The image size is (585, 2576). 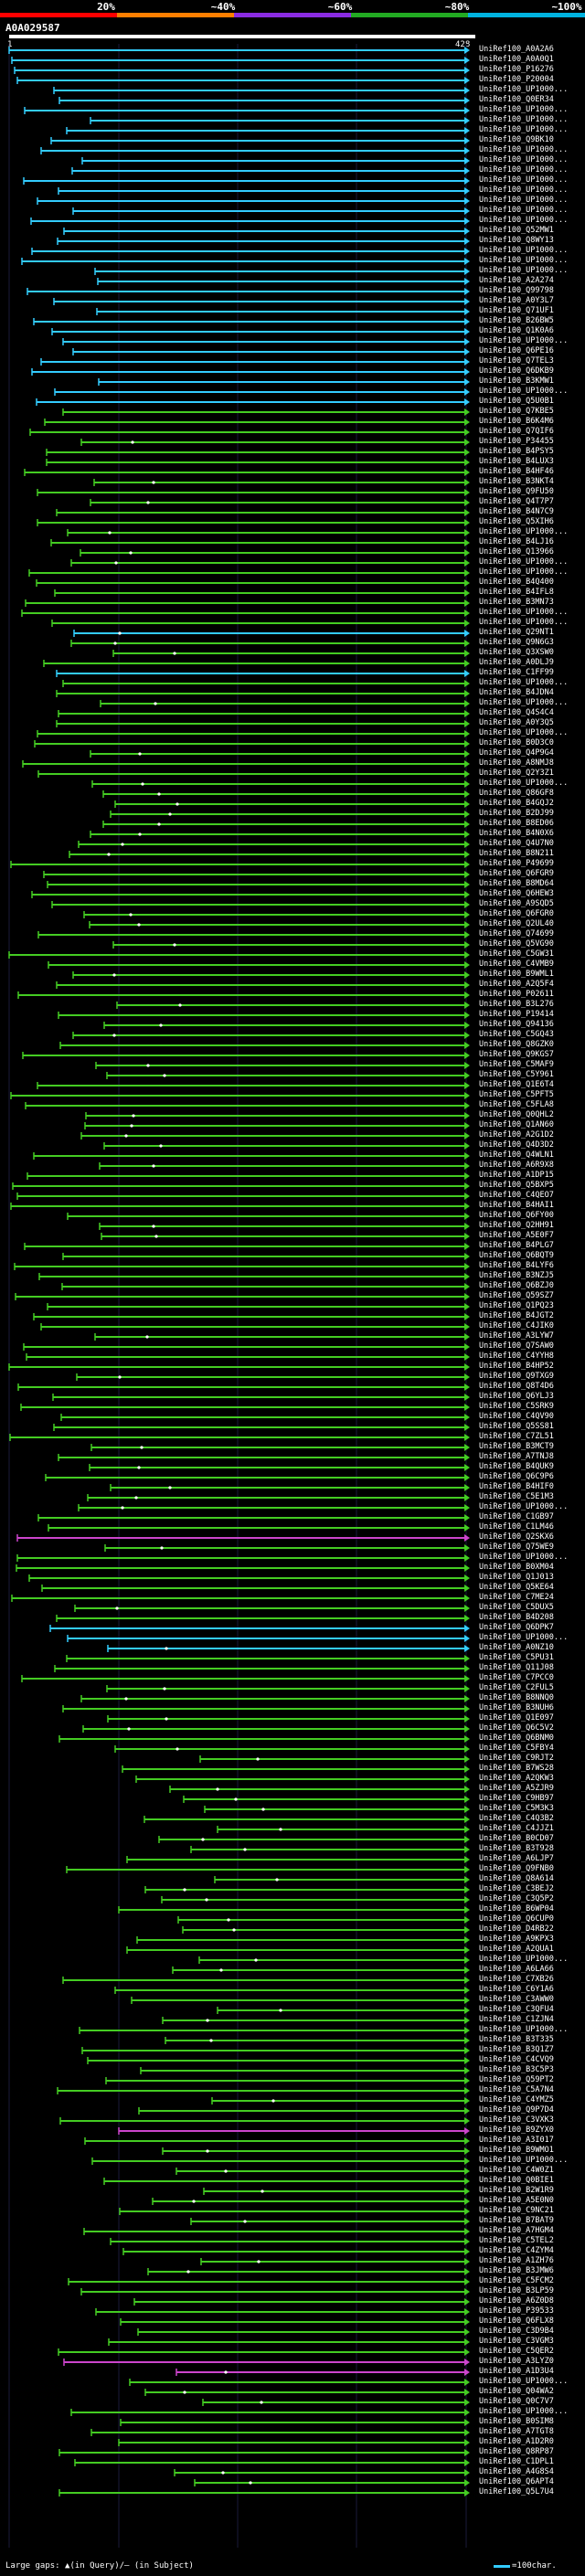 What do you see at coordinates (516, 1094) in the screenshot?
I see `hit-label: UniRef100_C5PFT5` at bounding box center [516, 1094].